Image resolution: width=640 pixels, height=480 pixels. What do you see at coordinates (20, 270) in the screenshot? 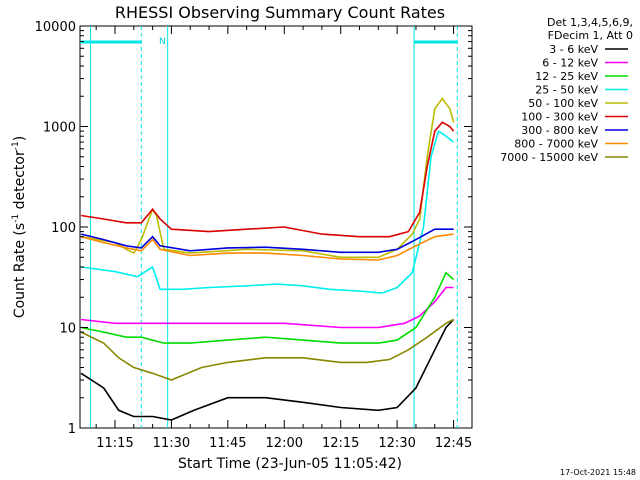
I see `y-axis-label-main: Count Rate (s` at bounding box center [20, 270].